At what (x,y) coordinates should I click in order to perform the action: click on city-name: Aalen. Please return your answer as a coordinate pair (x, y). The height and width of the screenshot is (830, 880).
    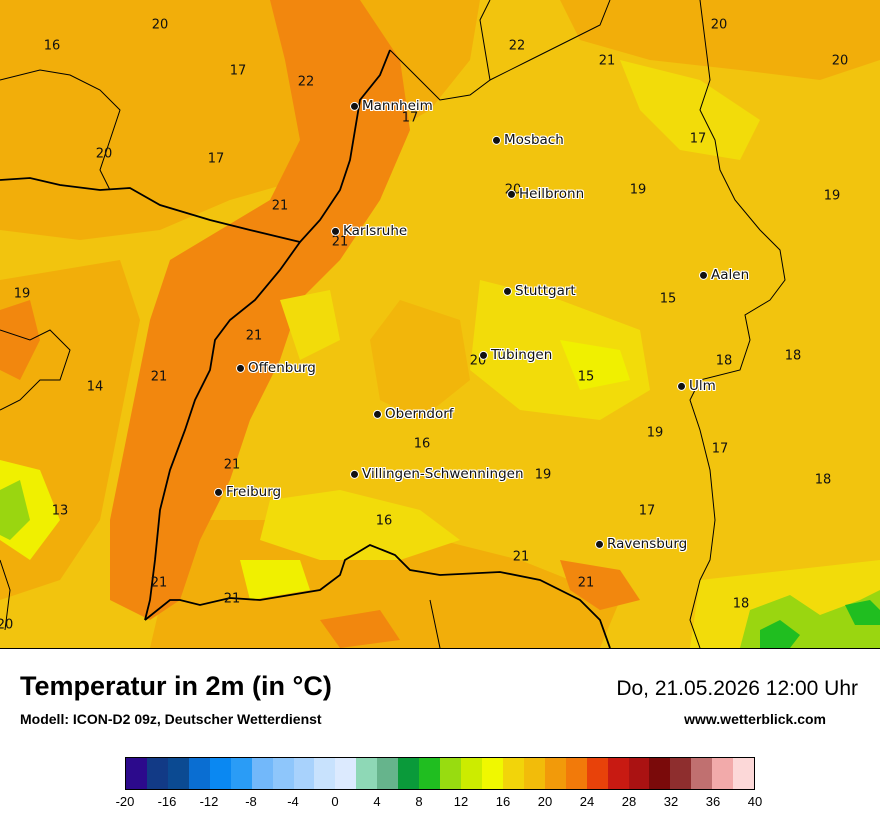
    Looking at the image, I should click on (730, 274).